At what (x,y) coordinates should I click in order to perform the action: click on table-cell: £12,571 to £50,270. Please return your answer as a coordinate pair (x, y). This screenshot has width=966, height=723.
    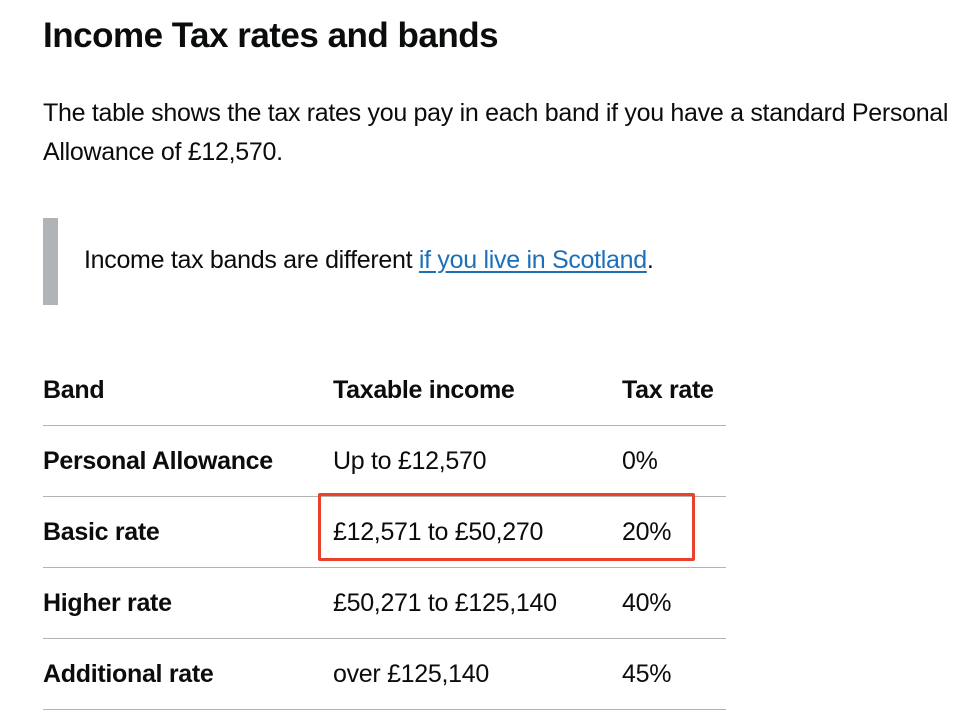
    Looking at the image, I should click on (477, 532).